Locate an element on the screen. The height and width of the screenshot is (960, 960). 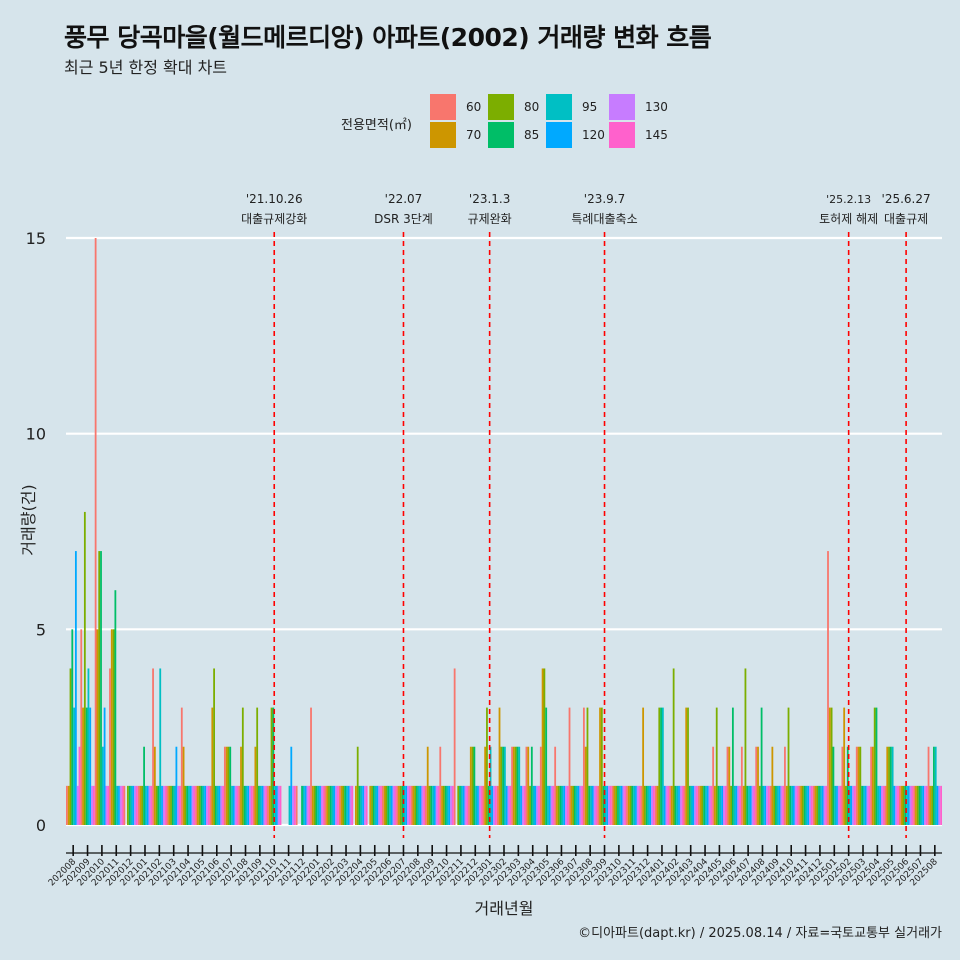
y-axis-title: 거래량(건) is located at coordinates (28, 519).